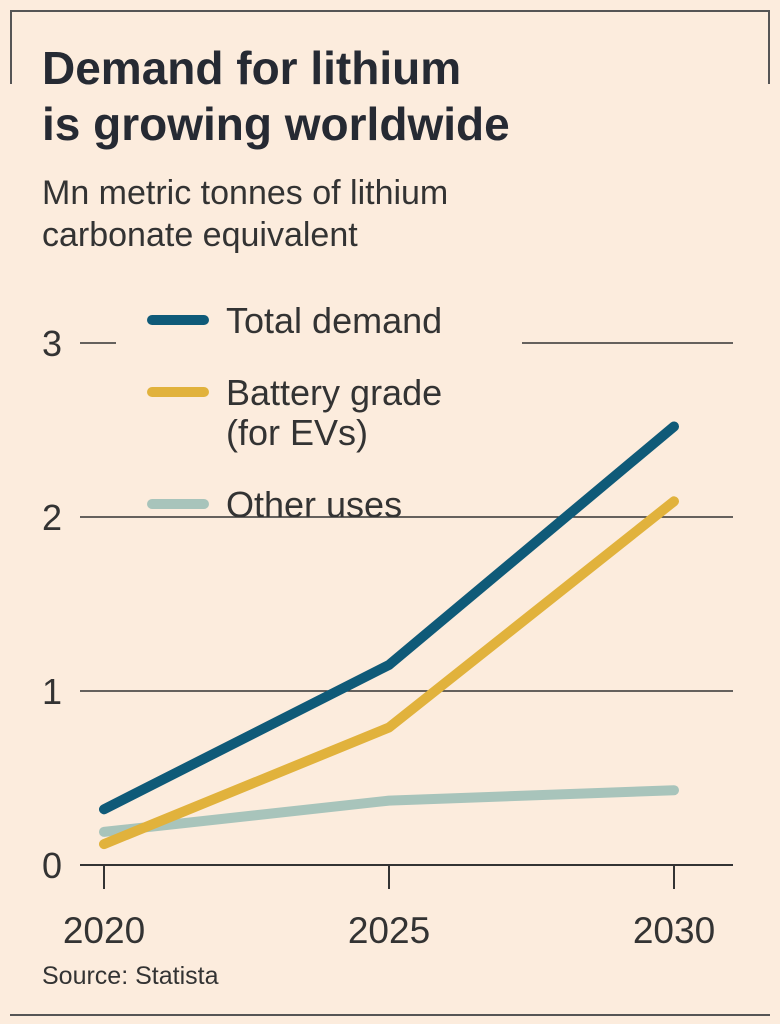 This screenshot has height=1024, width=780. What do you see at coordinates (334, 320) in the screenshot?
I see `legend-label-total-demand: Total demand` at bounding box center [334, 320].